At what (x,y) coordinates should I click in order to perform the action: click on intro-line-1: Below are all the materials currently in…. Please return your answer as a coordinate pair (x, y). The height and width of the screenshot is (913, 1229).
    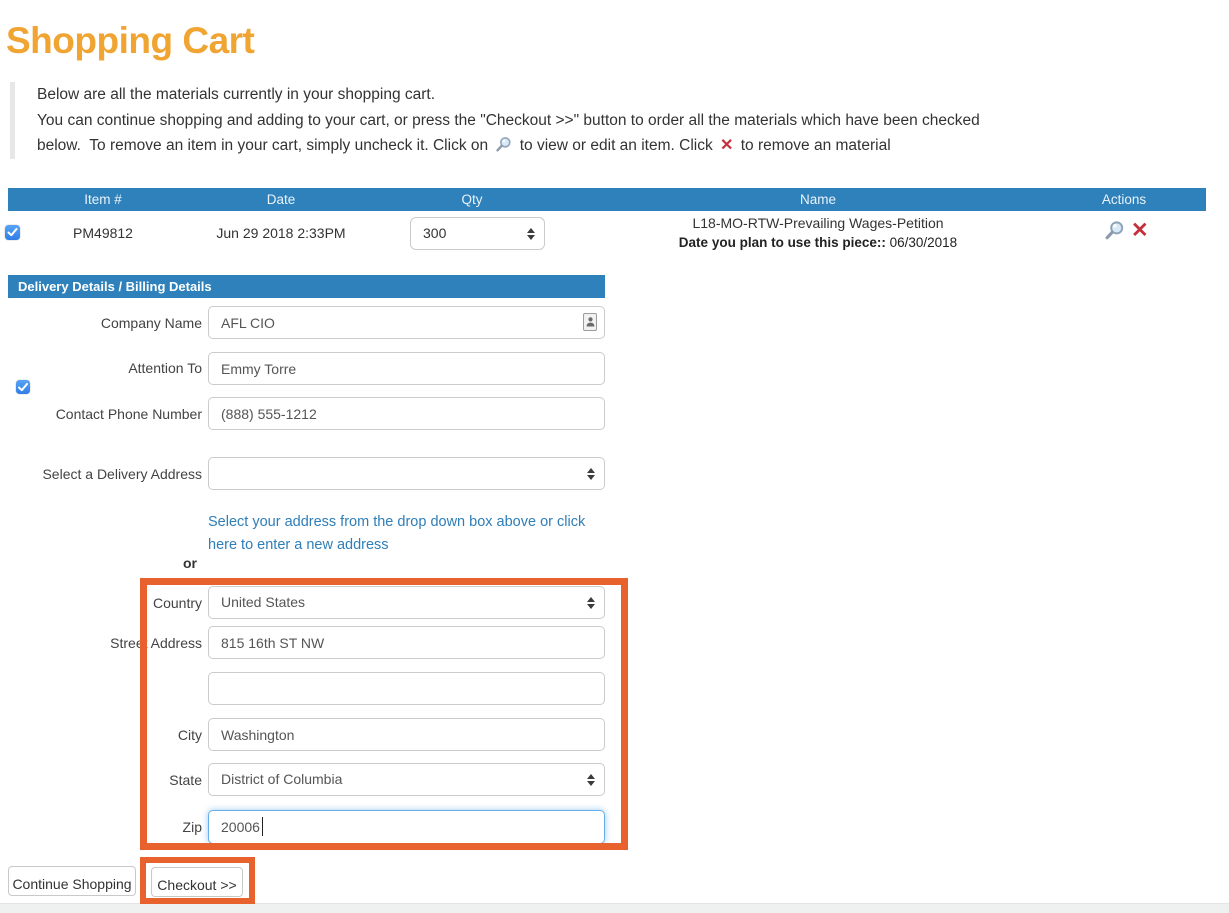
    Looking at the image, I should click on (236, 94).